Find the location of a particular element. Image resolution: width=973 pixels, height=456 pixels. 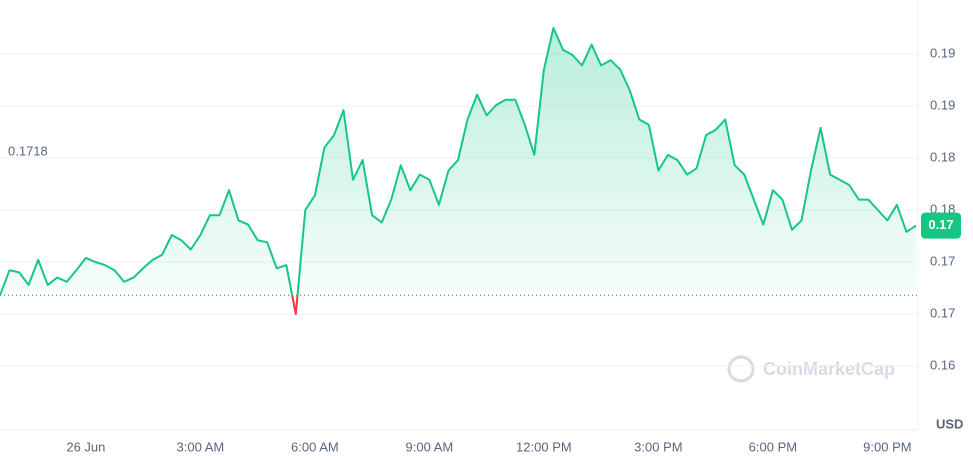

x-tick-label: 26 Jun is located at coordinates (85, 446).